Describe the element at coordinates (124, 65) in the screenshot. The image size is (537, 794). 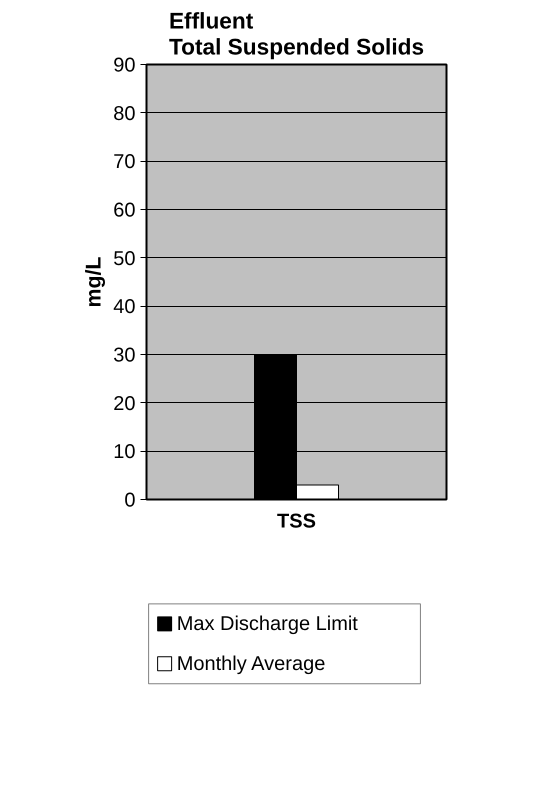
I see `y-tick-label: 90` at that location.